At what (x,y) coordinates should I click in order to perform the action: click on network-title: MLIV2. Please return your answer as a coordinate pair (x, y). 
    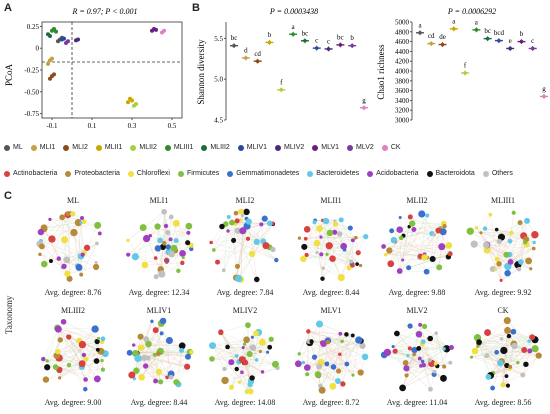
    Looking at the image, I should click on (245, 310).